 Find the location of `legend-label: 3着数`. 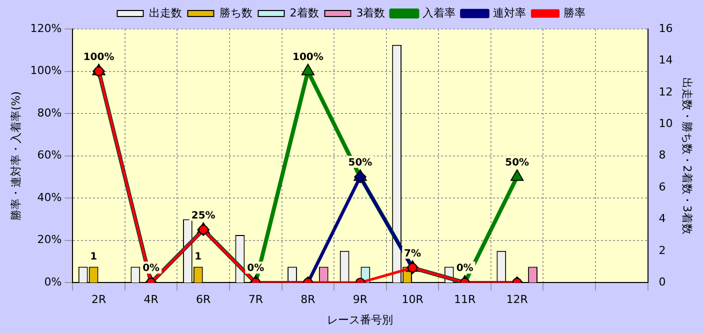

legend-label: 3着数 is located at coordinates (371, 13).